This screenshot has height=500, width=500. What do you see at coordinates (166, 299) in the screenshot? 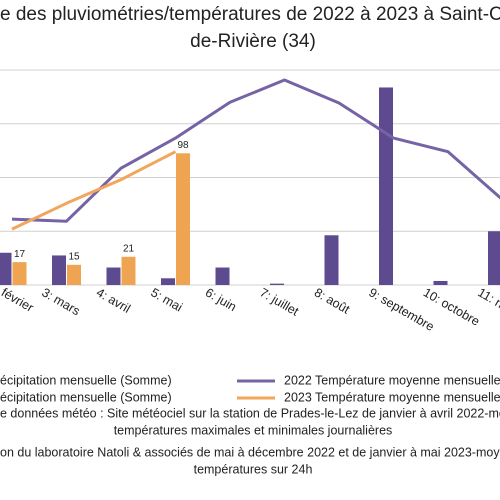
I see `x-tick-label: 5: mai` at bounding box center [166, 299].